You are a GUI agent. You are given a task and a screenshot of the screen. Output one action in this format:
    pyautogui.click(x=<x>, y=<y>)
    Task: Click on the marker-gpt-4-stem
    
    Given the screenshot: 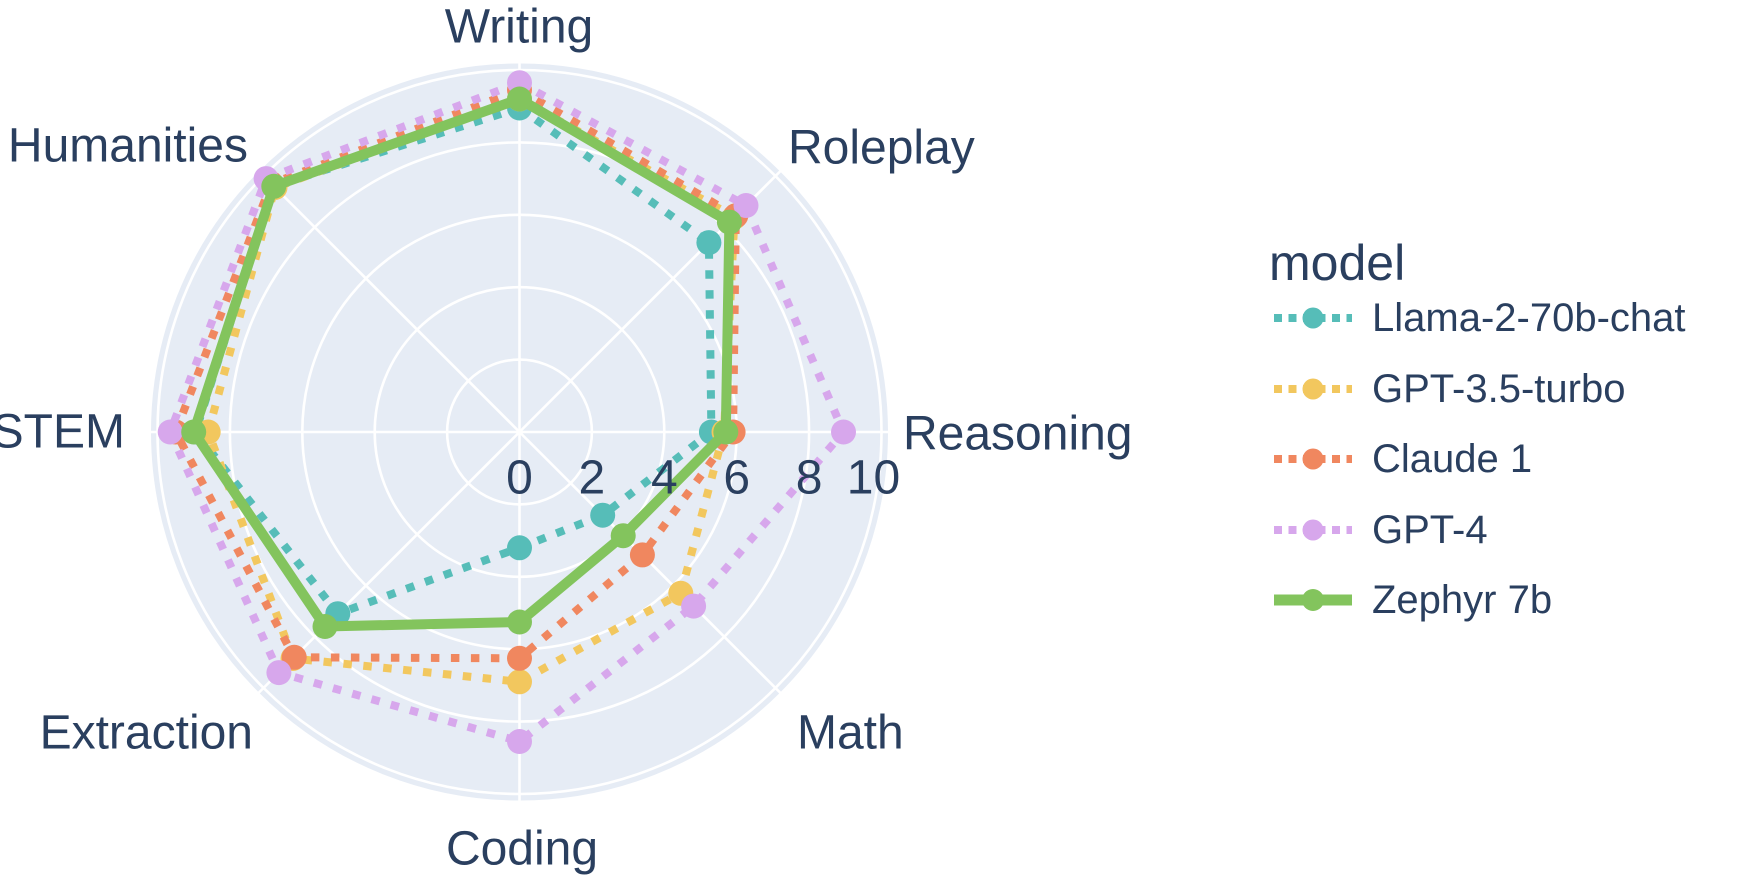 What is the action you would take?
    pyautogui.click(x=170, y=432)
    